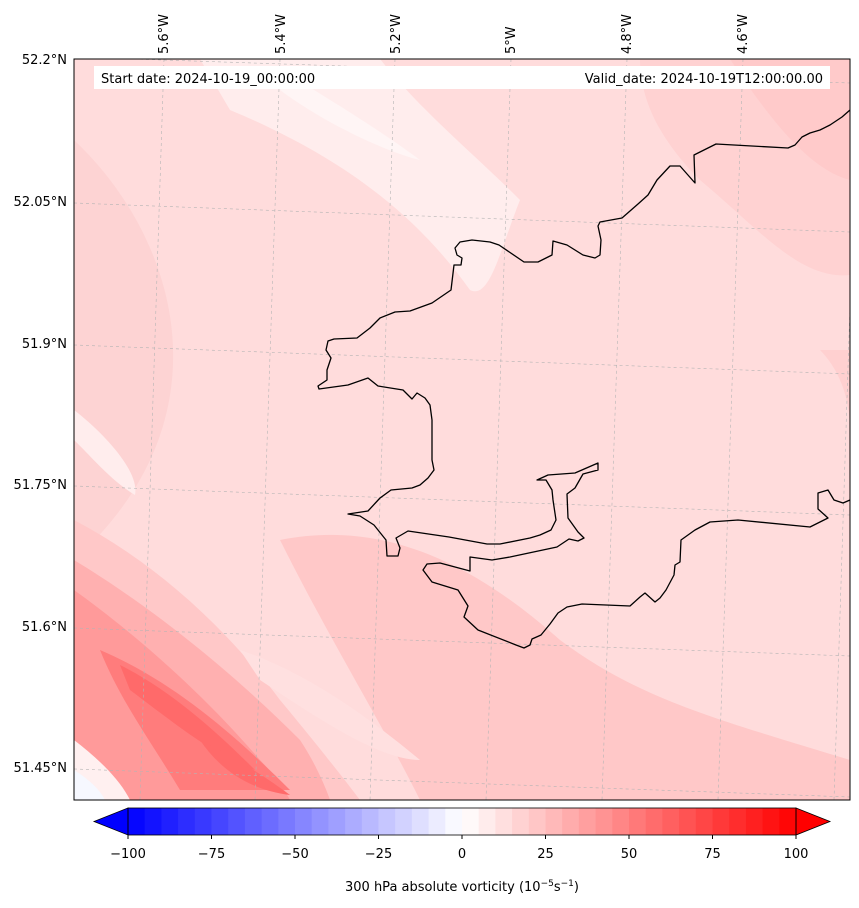 This screenshot has height=908, width=859. Describe the element at coordinates (796, 854) in the screenshot. I see `colorbar-tick-label: 100` at that location.